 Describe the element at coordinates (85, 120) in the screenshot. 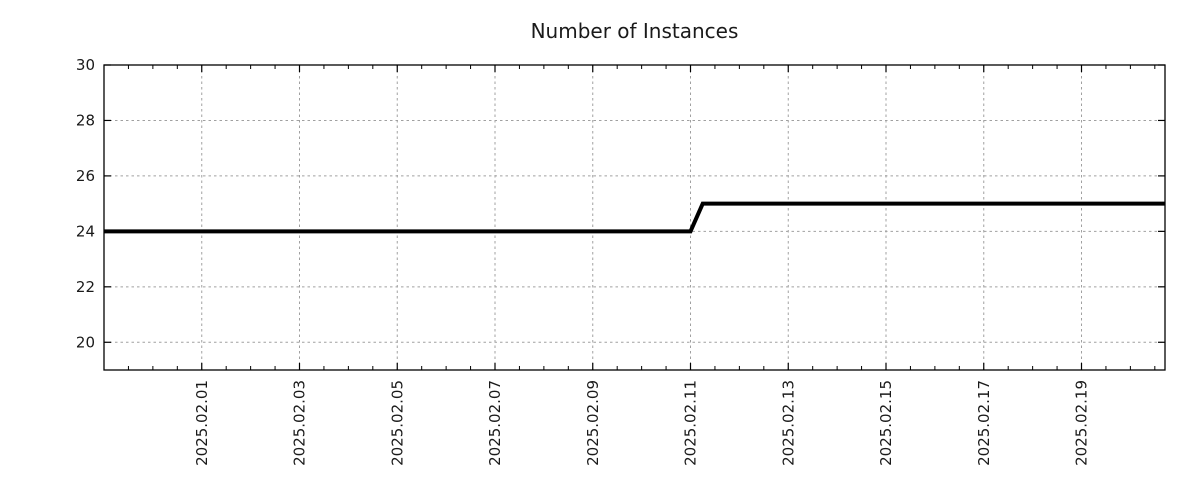

I see `y-axis-tick-label: 28` at that location.